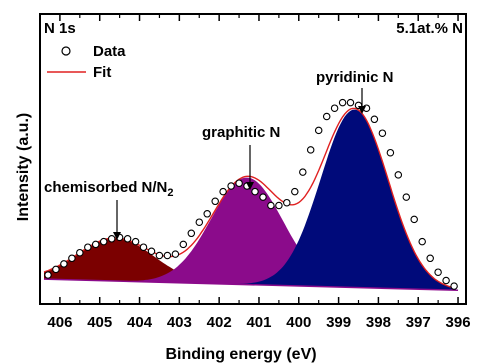 The height and width of the screenshot is (364, 482). I want to click on x-axis-title: Binding energy (eV), so click(240, 354).